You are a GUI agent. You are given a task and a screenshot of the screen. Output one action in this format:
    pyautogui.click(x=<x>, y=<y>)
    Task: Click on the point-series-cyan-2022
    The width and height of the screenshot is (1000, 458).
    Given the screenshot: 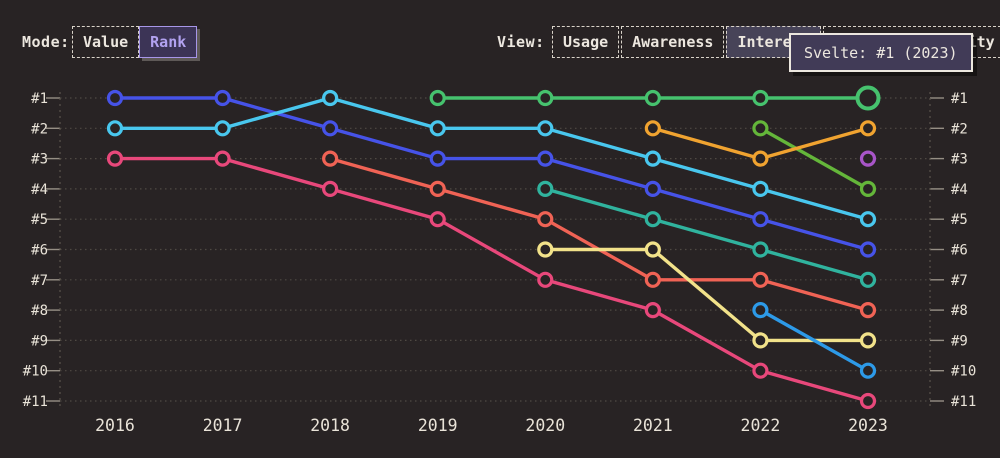 What is the action you would take?
    pyautogui.click(x=760, y=188)
    